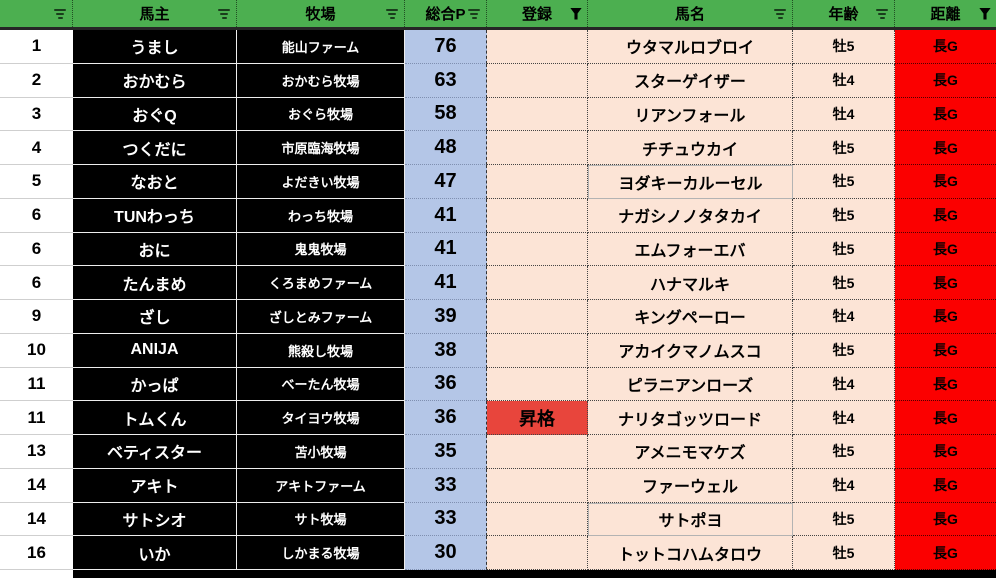 The width and height of the screenshot is (996, 578). I want to click on cell-rank: 11, so click(36, 384).